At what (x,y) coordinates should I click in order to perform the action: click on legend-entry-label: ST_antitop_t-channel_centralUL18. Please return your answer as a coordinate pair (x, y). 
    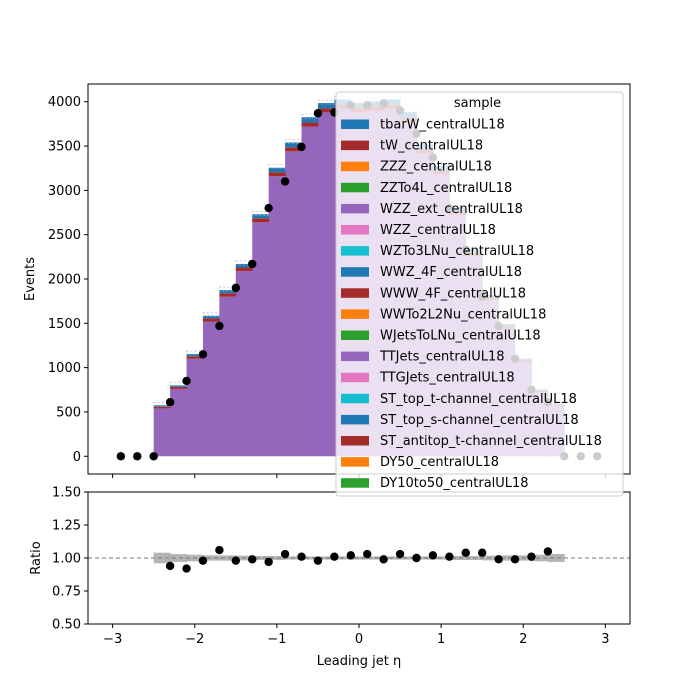
    Looking at the image, I should click on (491, 441).